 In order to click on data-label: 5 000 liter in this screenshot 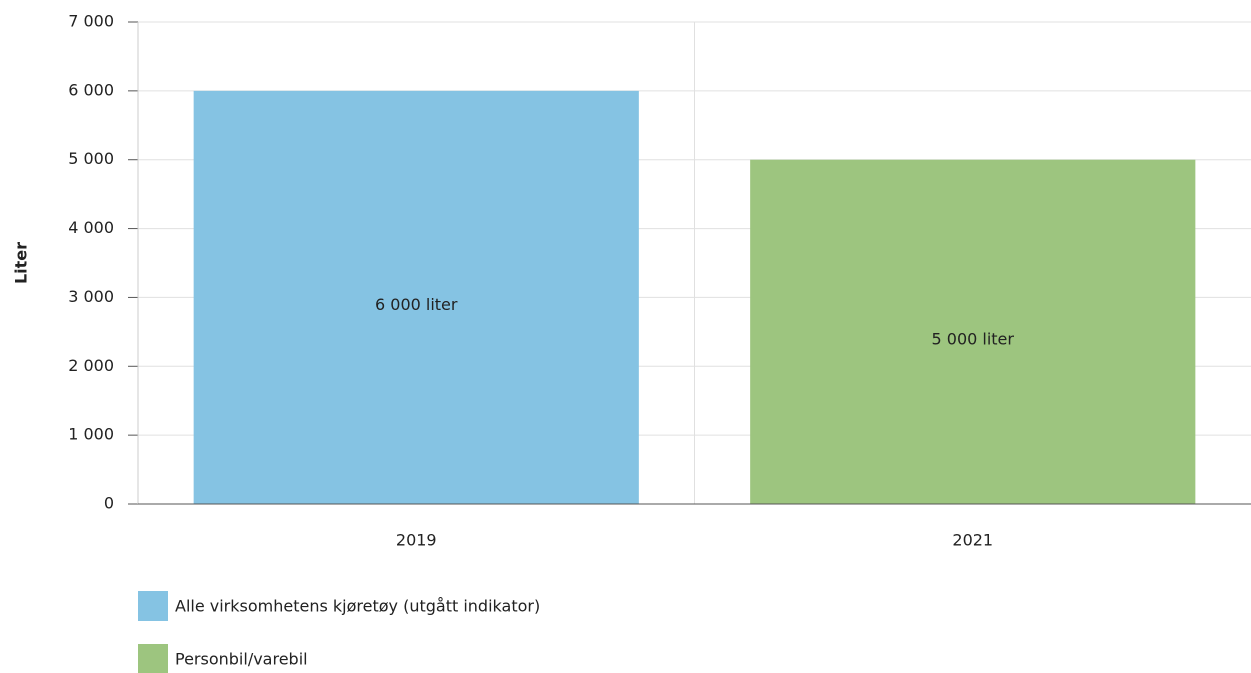, I will do `click(973, 338)`.